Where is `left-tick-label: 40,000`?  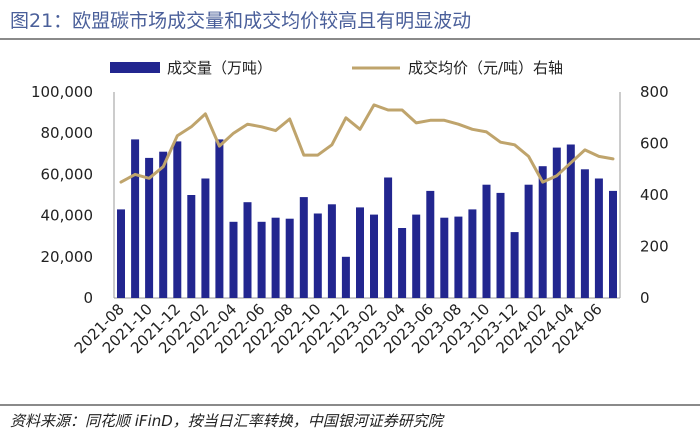
left-tick-label: 40,000 is located at coordinates (67, 216).